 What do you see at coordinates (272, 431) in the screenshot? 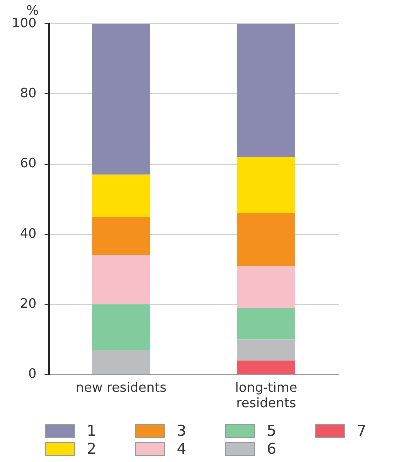
I see `legend-label: 5` at bounding box center [272, 431].